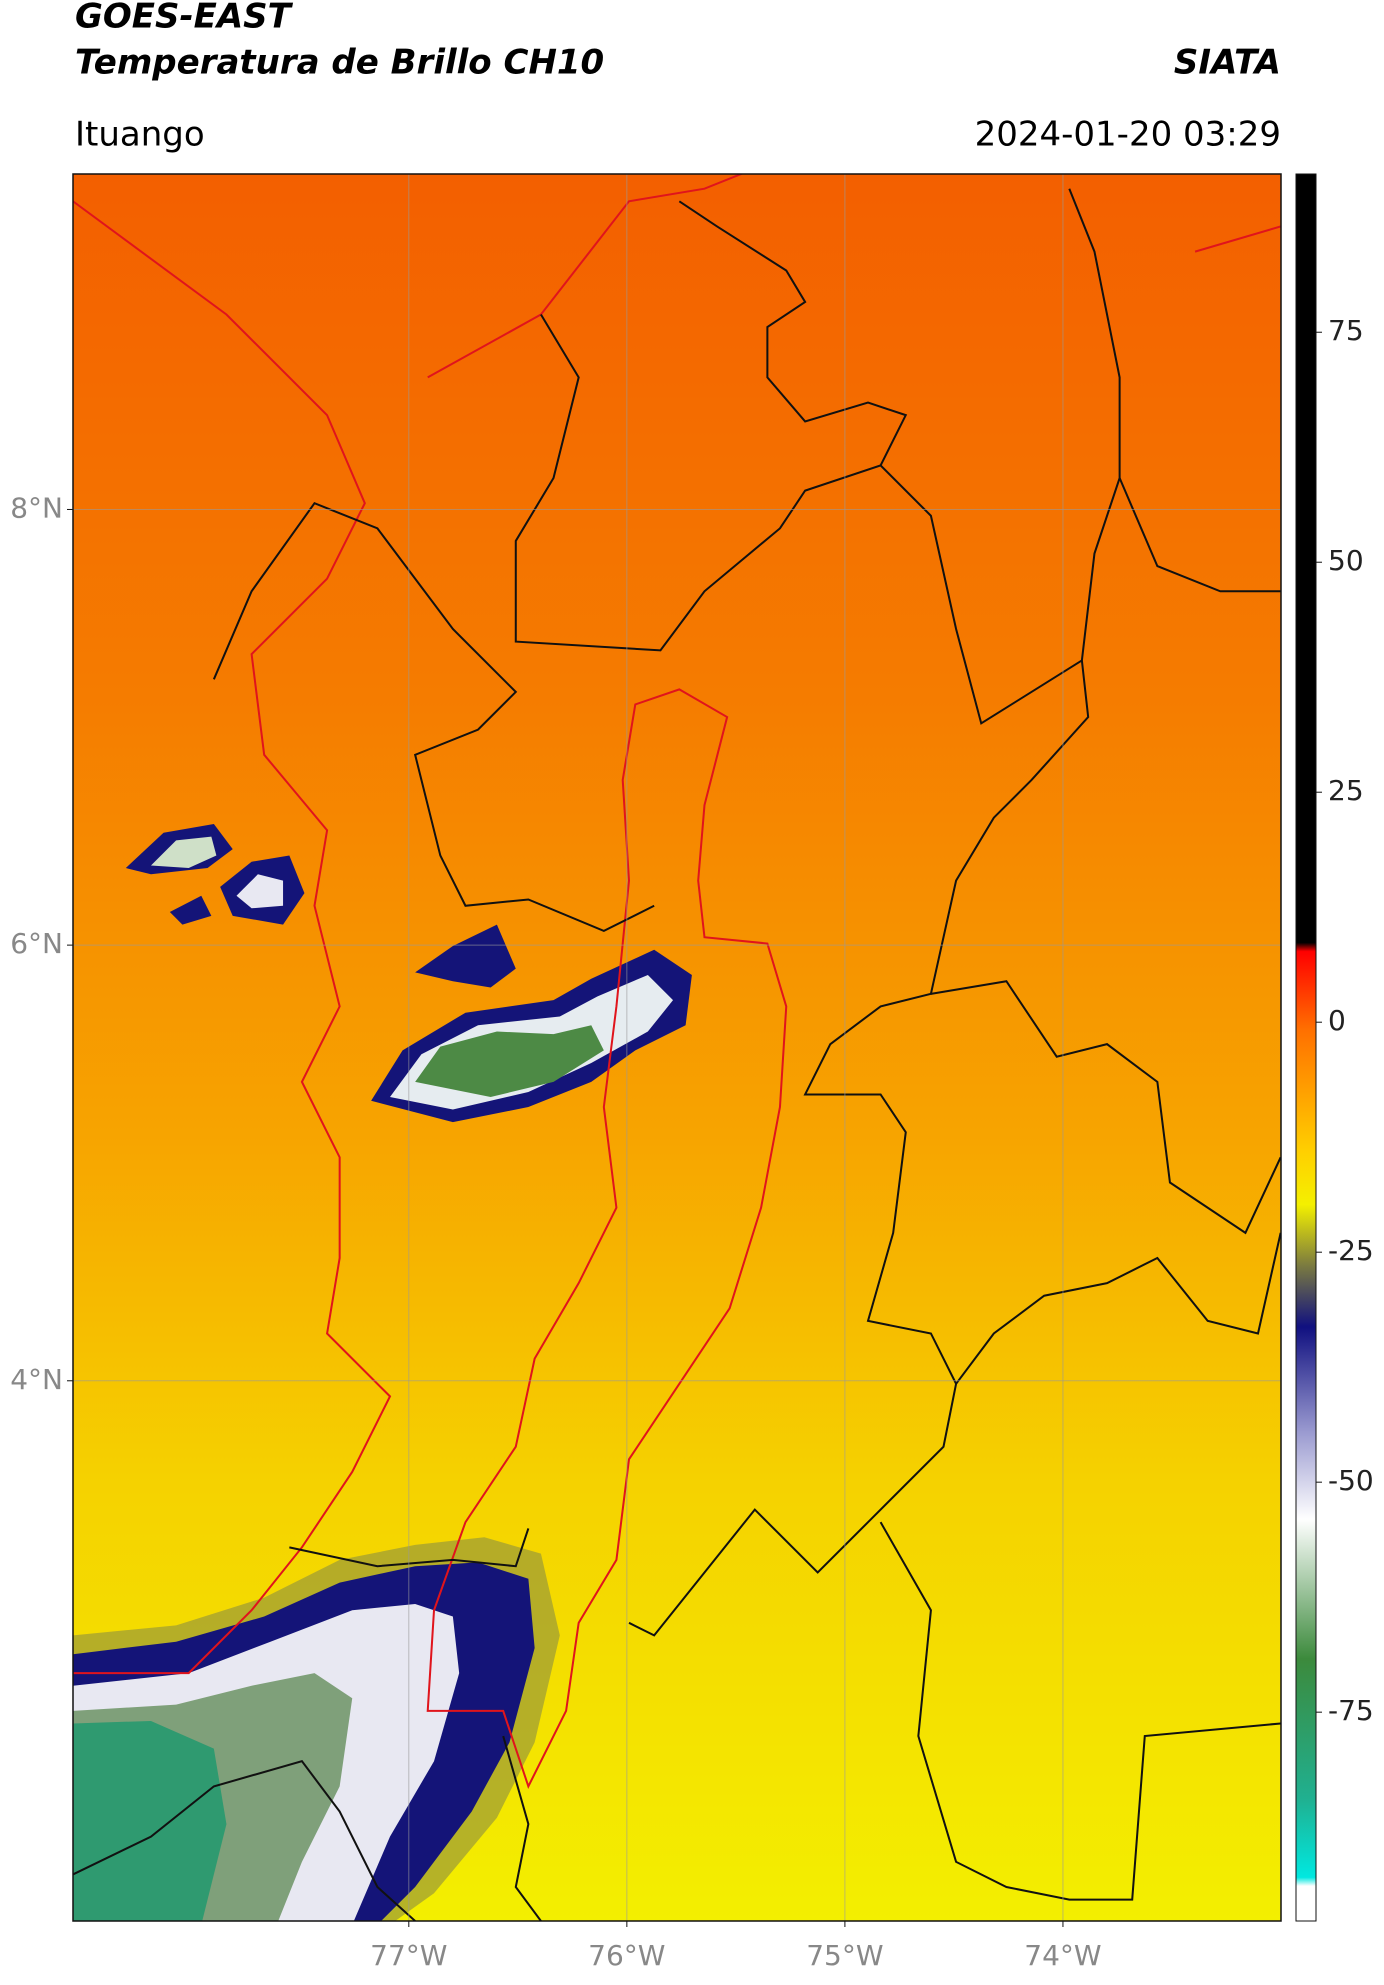 This screenshot has height=1985, width=1384. What do you see at coordinates (1337, 1020) in the screenshot?
I see `colorbar-tick-label: 0` at bounding box center [1337, 1020].